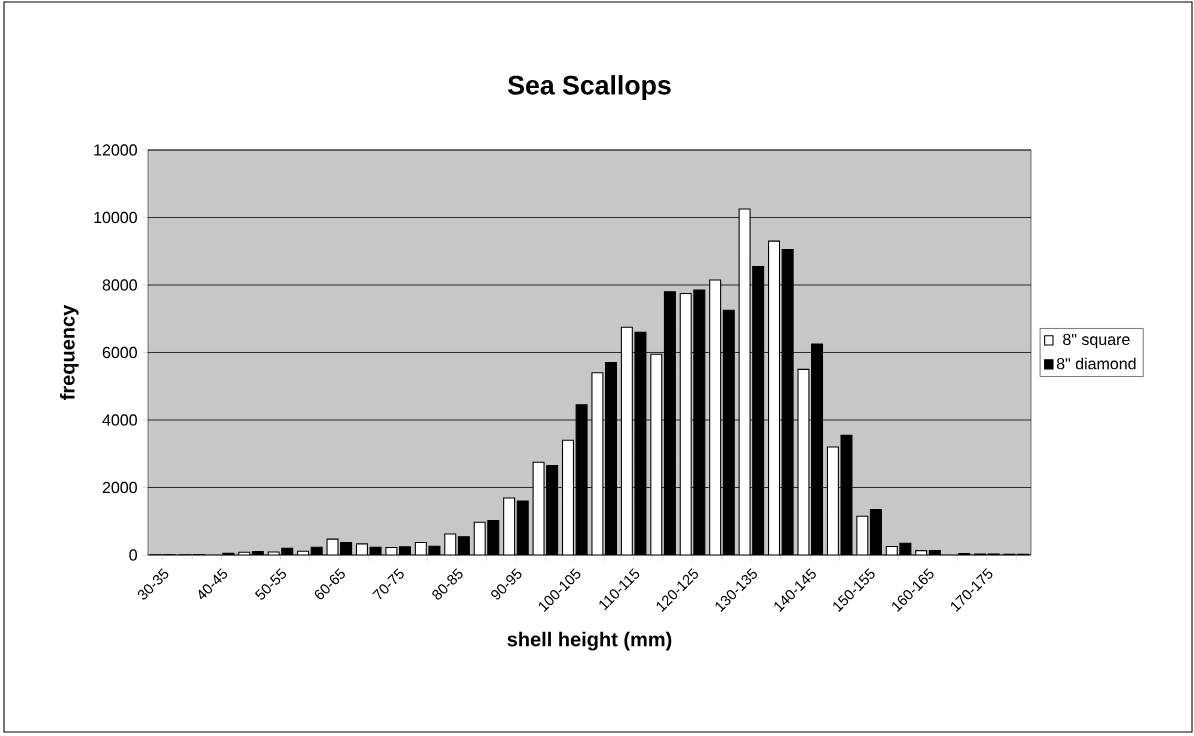  Describe the element at coordinates (115, 217) in the screenshot. I see `y-tick-label: 10000` at that location.